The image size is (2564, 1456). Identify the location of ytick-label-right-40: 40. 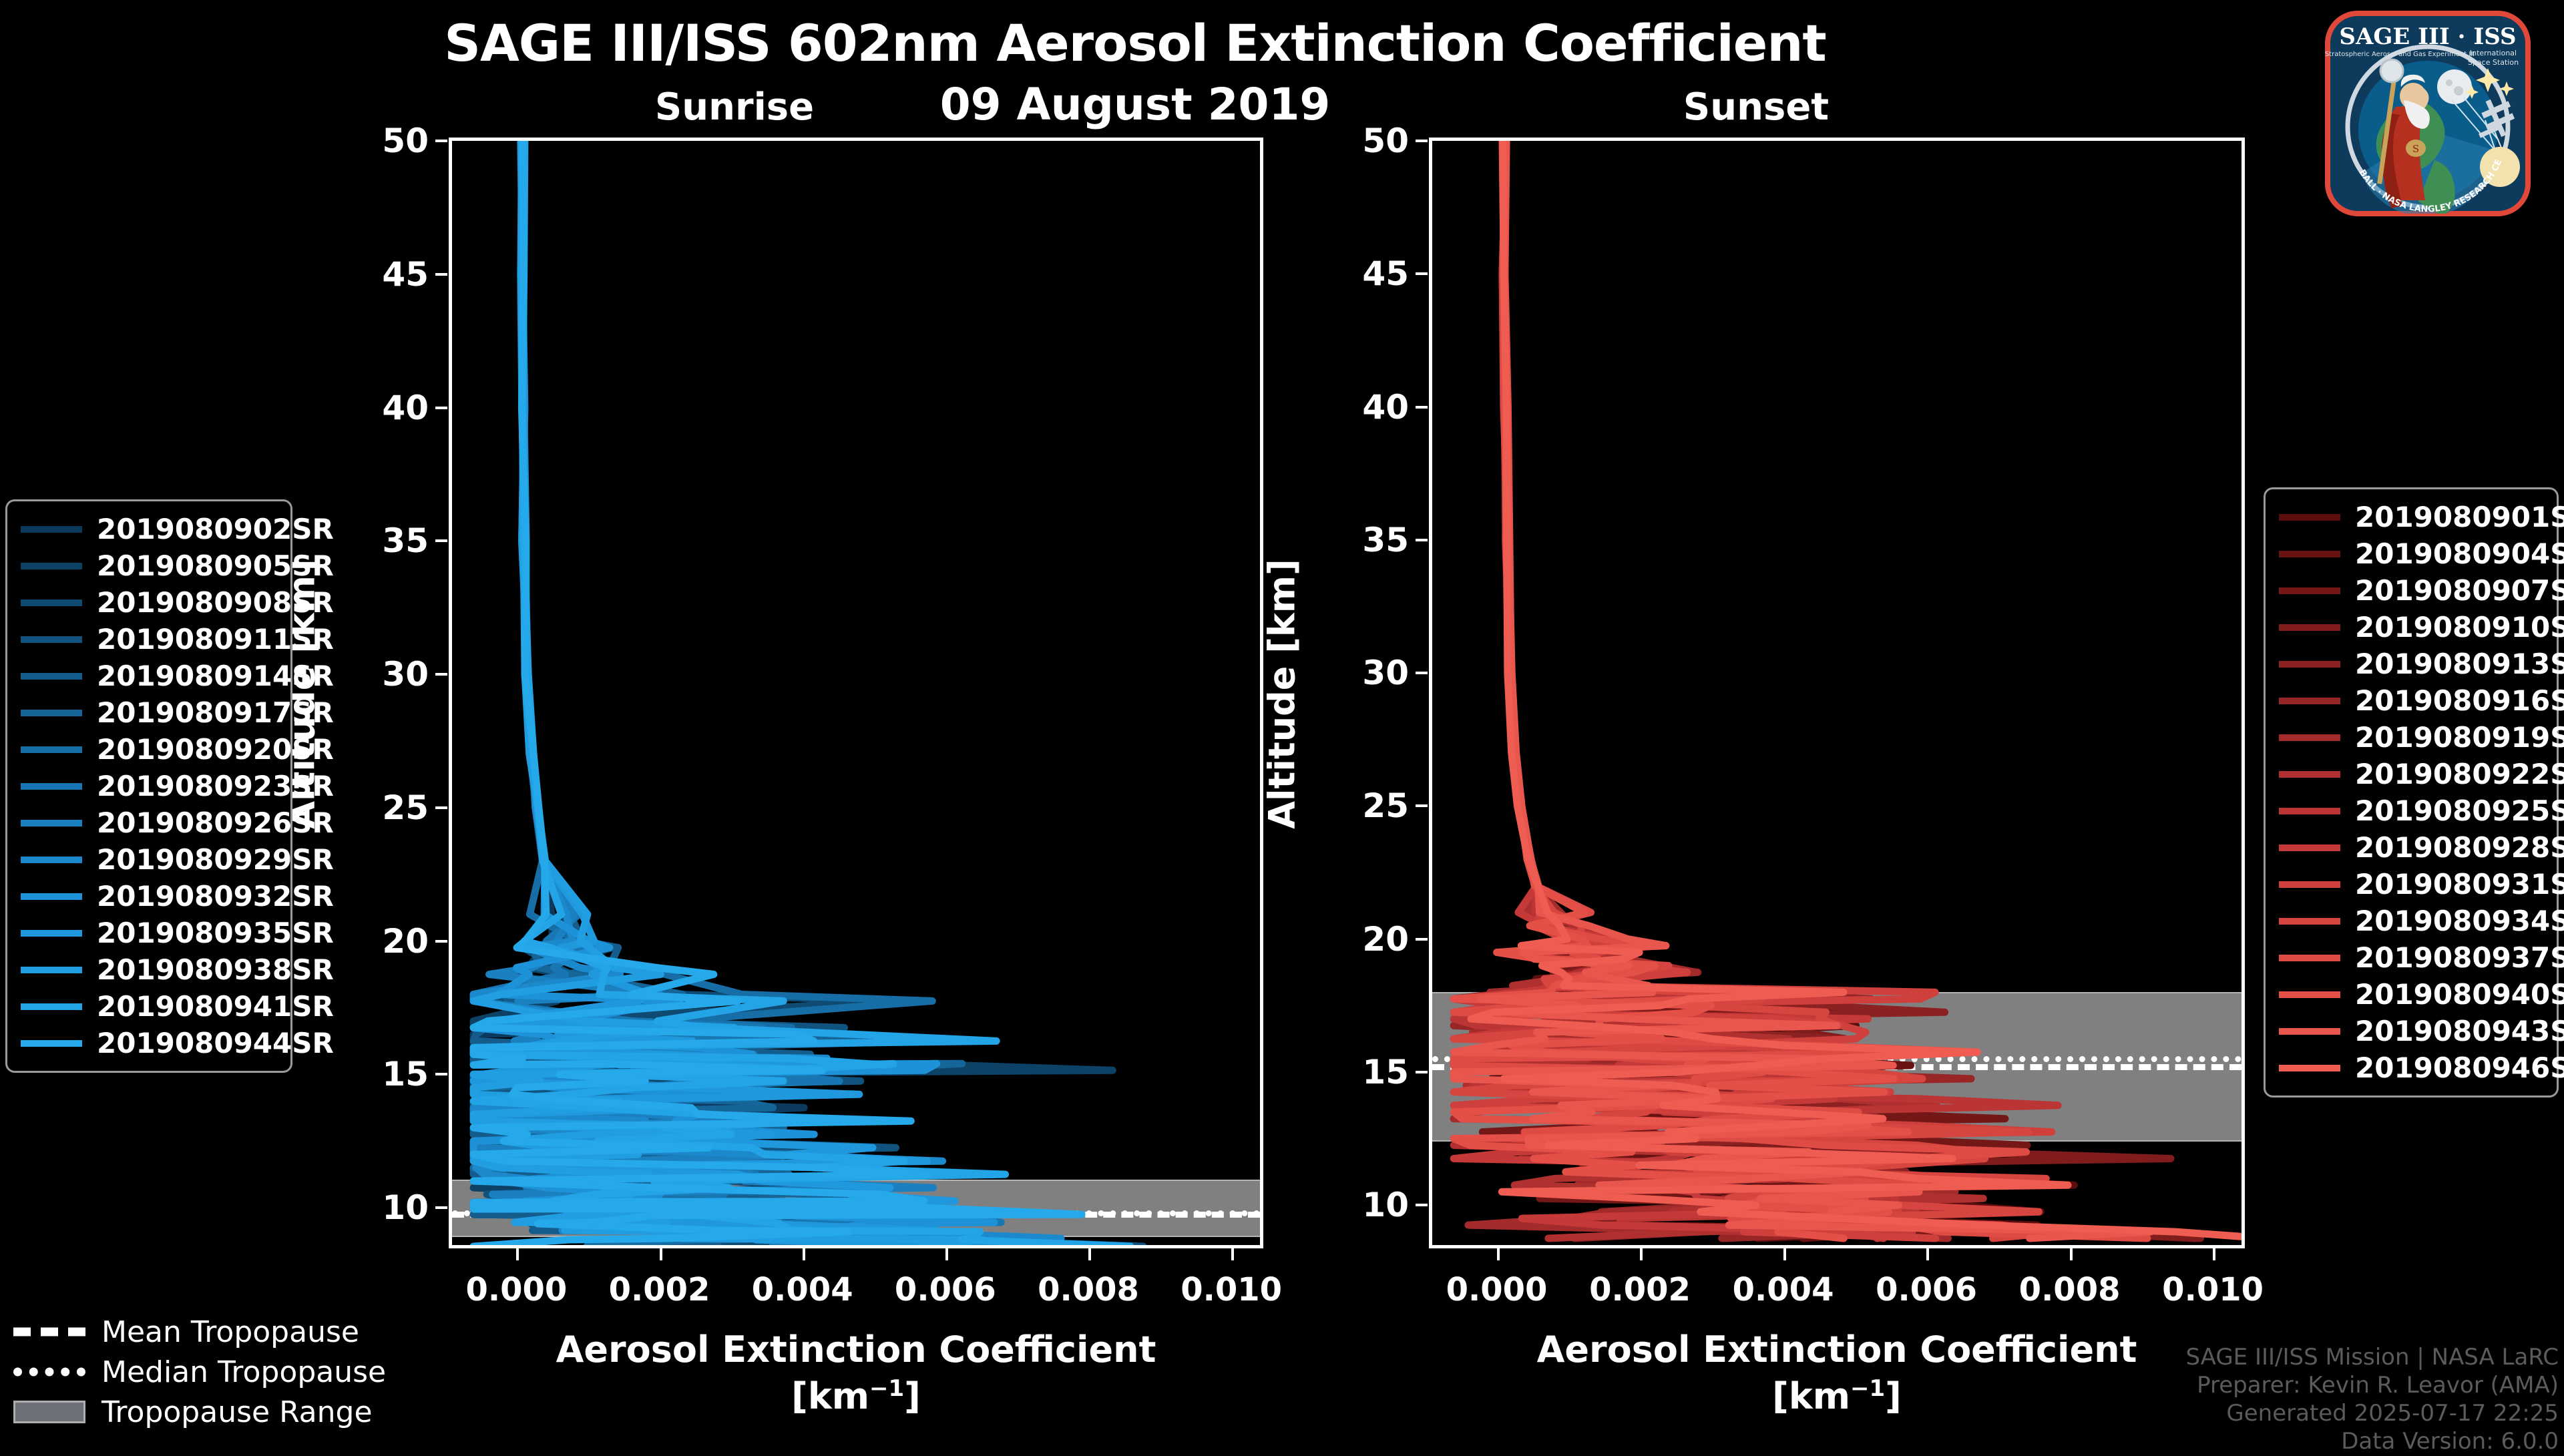
(1385, 407).